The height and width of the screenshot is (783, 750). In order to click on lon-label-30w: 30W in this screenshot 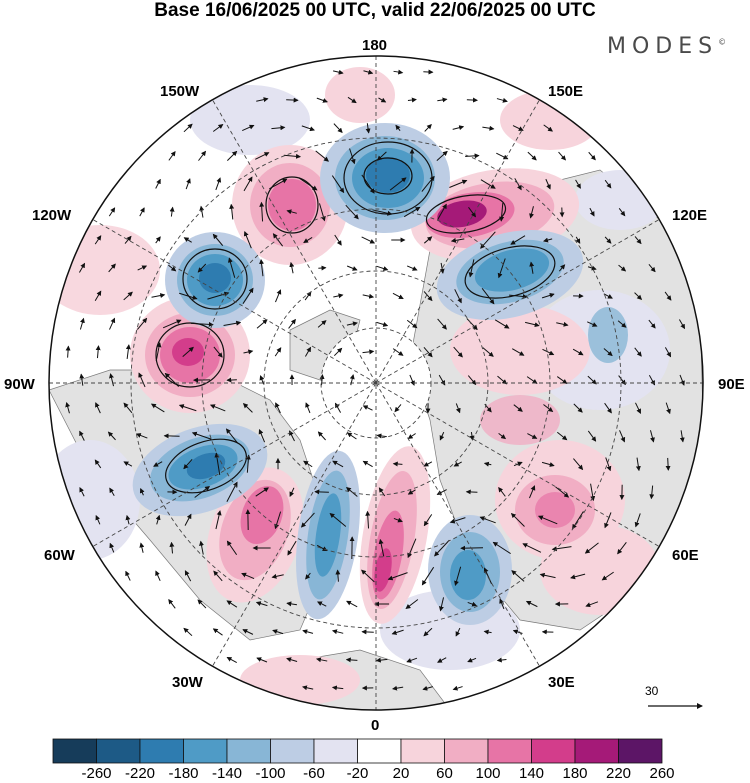, I will do `click(187, 682)`.